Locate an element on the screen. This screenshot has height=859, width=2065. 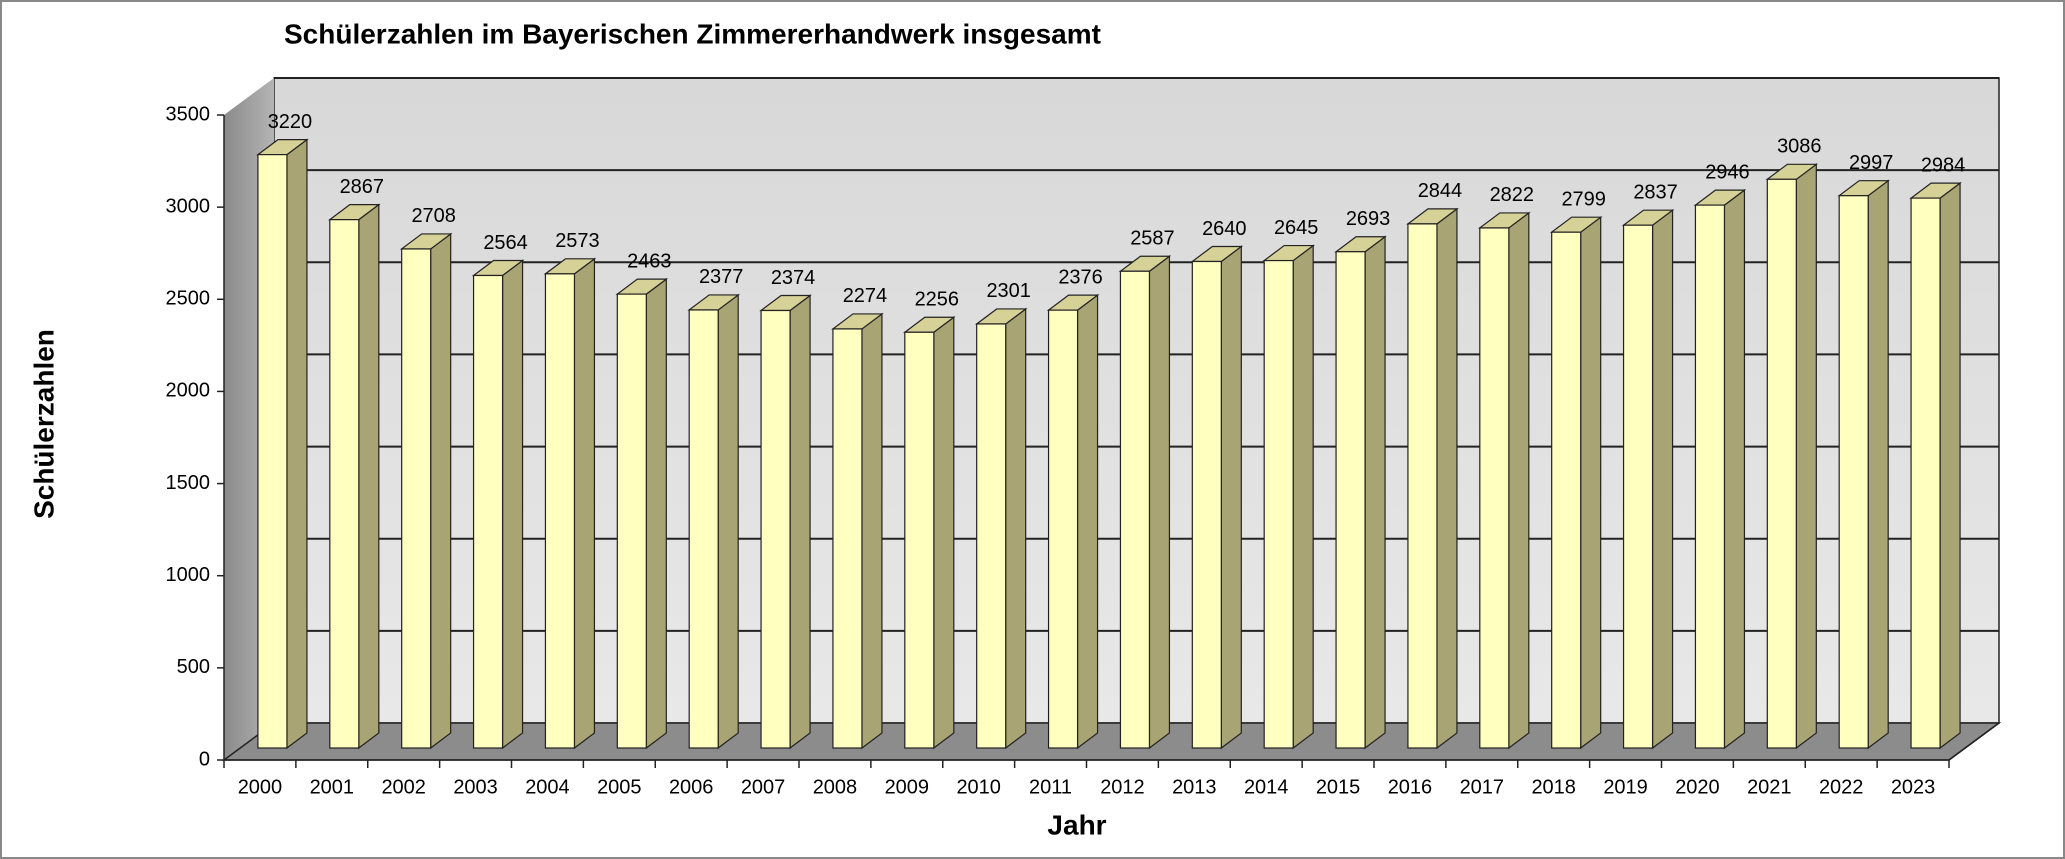
data-label: 2837 is located at coordinates (1655, 192).